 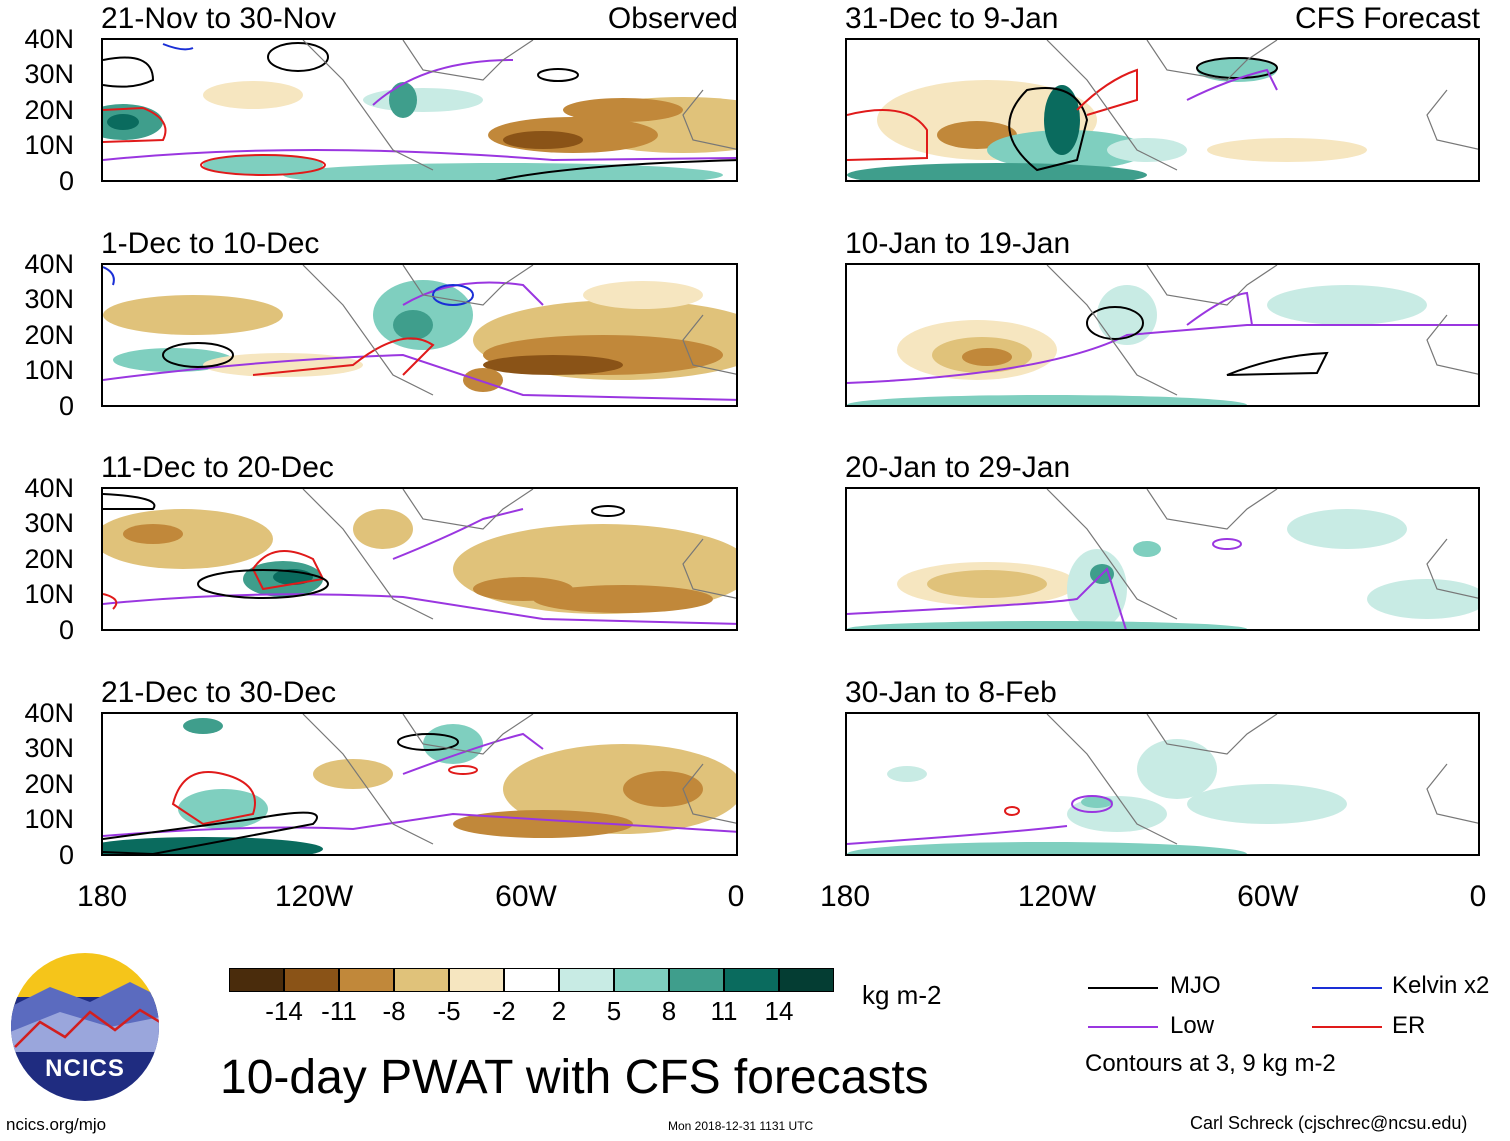 I want to click on legend-note: Contours at 3, 9 kg m-2, so click(x=1210, y=1063).